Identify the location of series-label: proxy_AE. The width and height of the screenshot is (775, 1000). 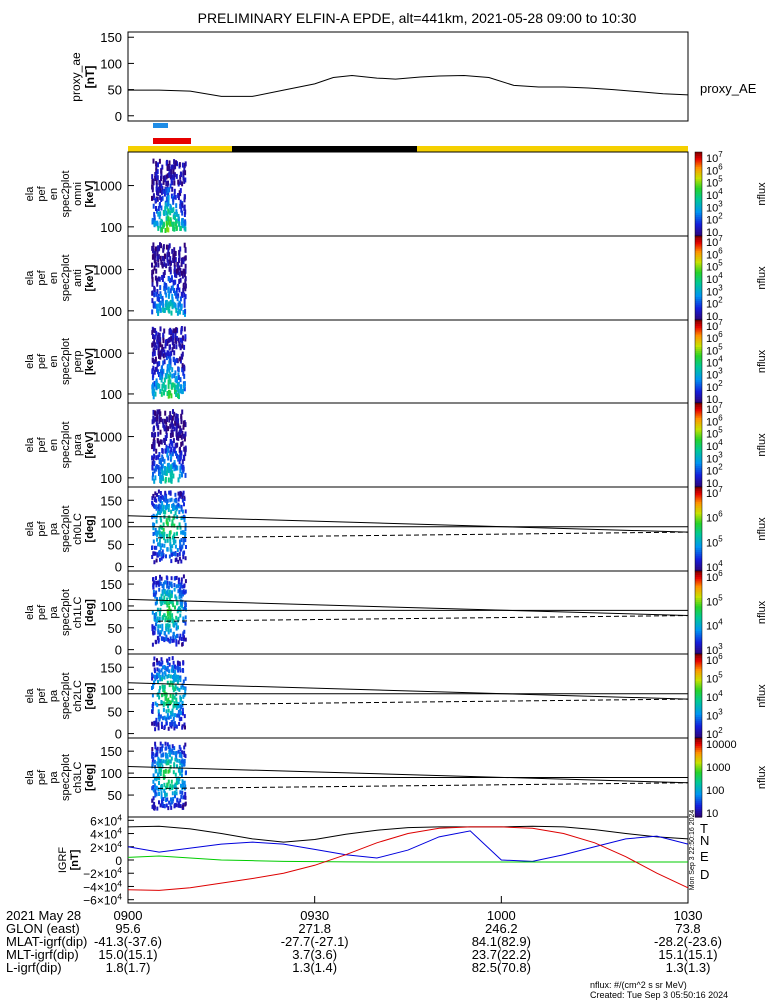
(728, 88).